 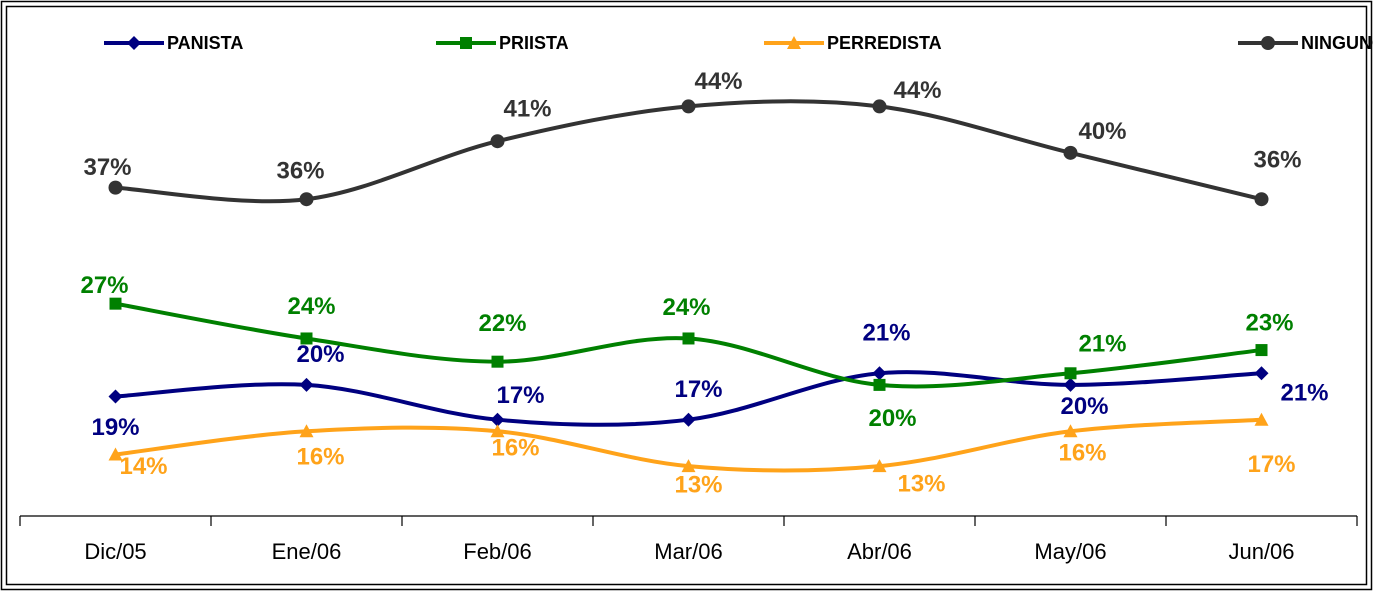 I want to click on legend-label: PRIISTA, so click(x=534, y=43).